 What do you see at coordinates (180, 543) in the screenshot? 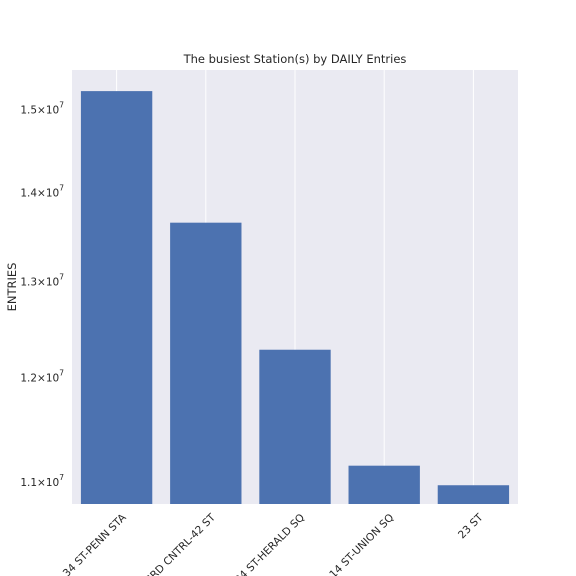
I see `x-tick-label: GRD CNTRL-42 ST` at bounding box center [180, 543].